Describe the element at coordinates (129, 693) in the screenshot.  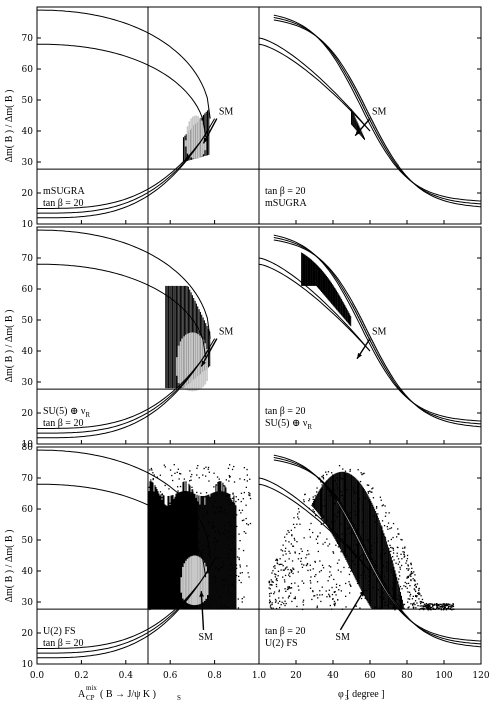
I see `x-axis-title-left: A mix CP ( B → J/ψ K ) S` at that location.